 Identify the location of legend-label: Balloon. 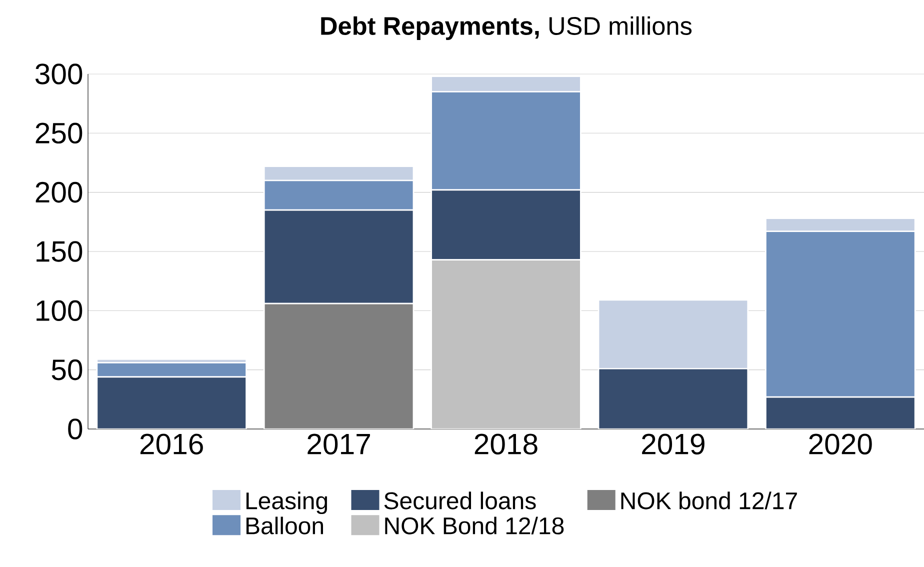
(285, 525).